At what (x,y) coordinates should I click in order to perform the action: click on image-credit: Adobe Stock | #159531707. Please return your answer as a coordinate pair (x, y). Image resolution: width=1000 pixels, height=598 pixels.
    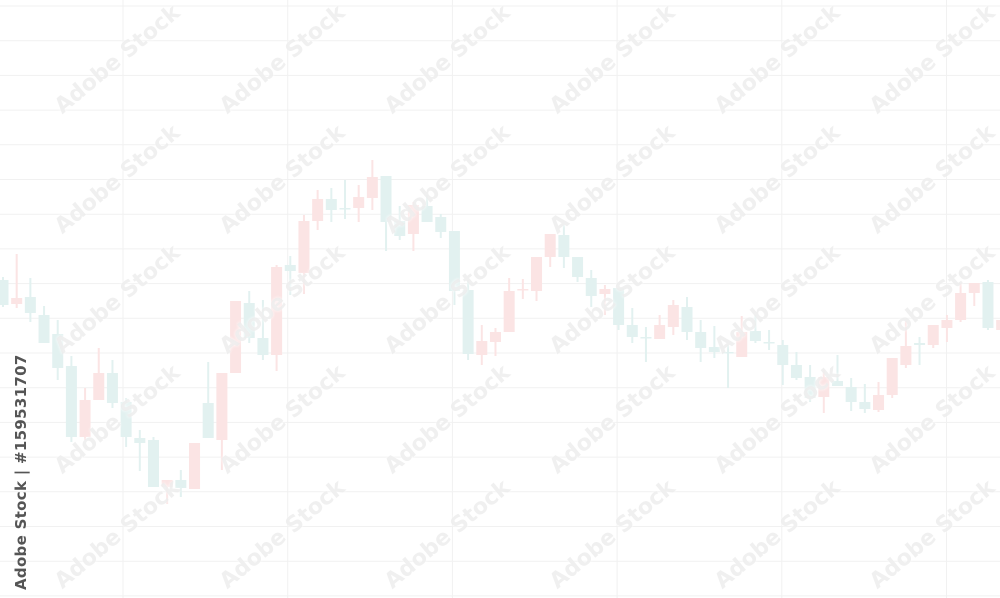
    Looking at the image, I should click on (21, 472).